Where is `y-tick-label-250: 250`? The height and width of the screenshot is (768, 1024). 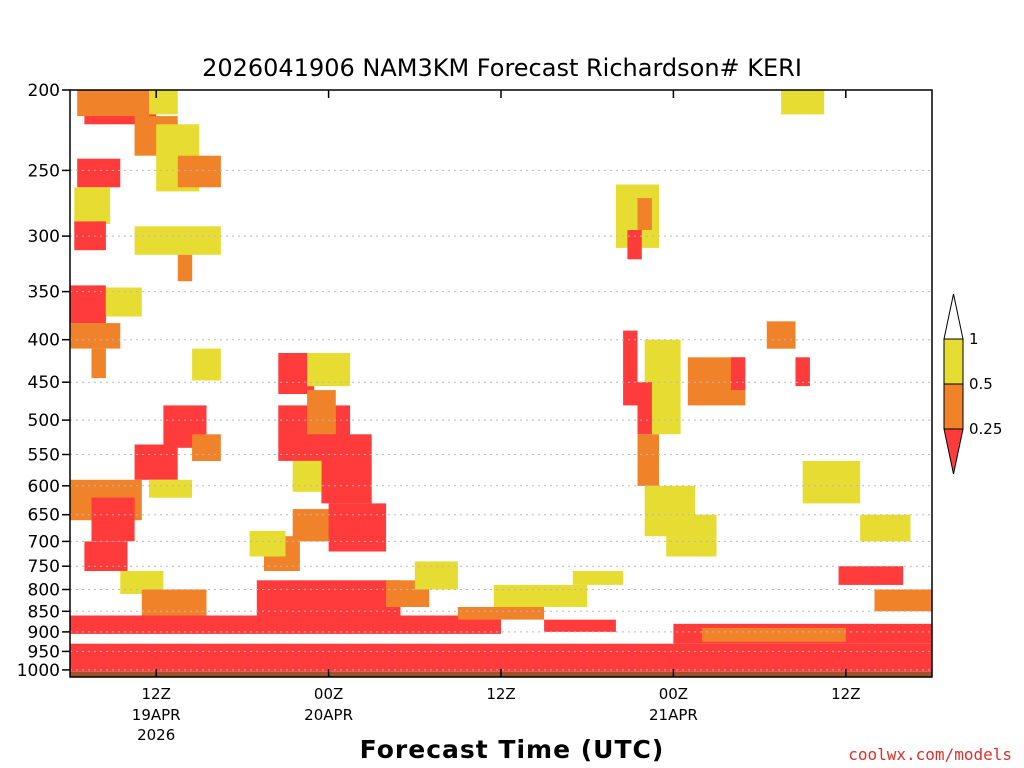
y-tick-label-250: 250 is located at coordinates (44, 171).